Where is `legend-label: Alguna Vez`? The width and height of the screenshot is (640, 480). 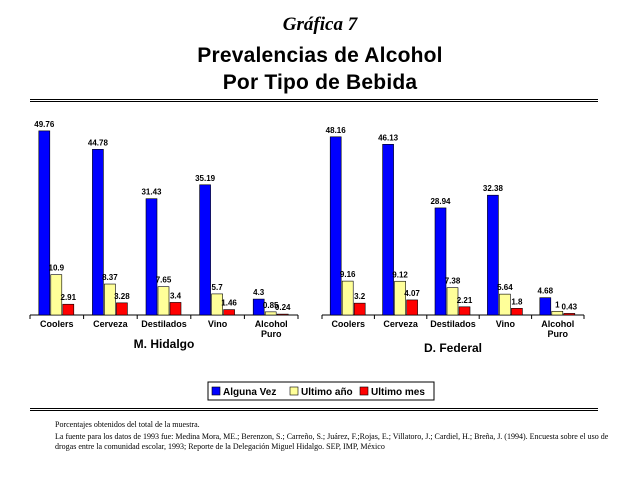
legend-label: Alguna Vez is located at coordinates (249, 392).